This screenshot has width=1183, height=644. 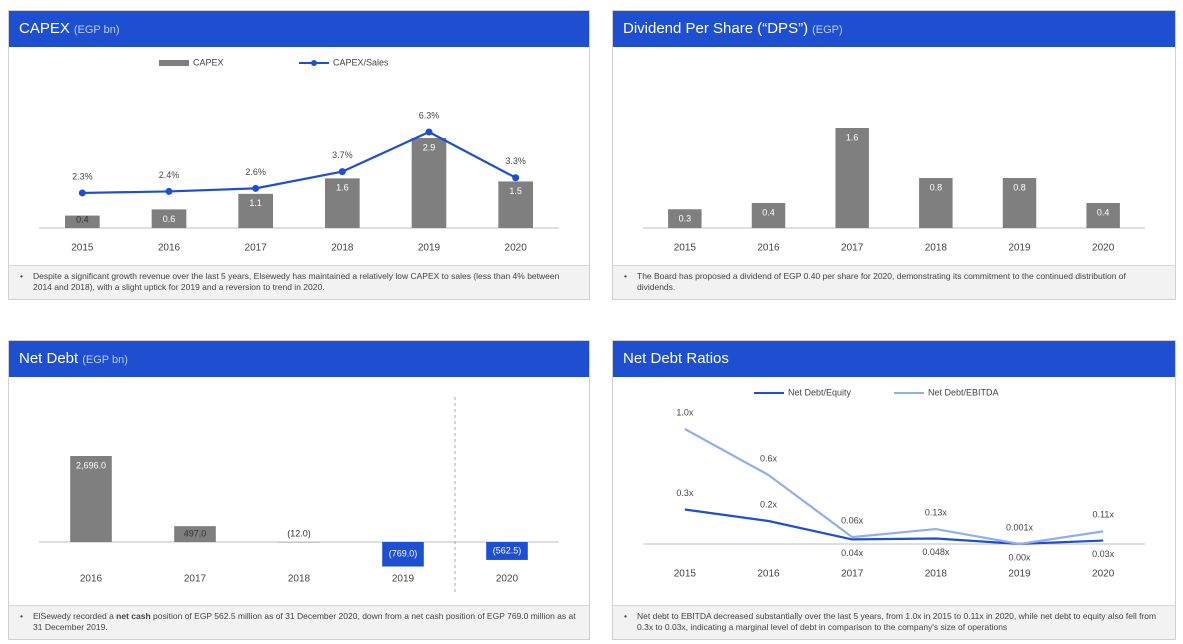 What do you see at coordinates (299, 533) in the screenshot?
I see `data-label: (12.0)` at bounding box center [299, 533].